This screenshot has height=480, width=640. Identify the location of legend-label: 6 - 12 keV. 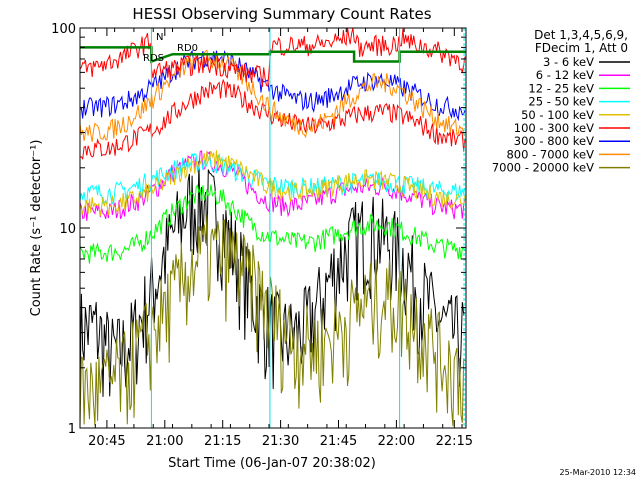
(565, 75).